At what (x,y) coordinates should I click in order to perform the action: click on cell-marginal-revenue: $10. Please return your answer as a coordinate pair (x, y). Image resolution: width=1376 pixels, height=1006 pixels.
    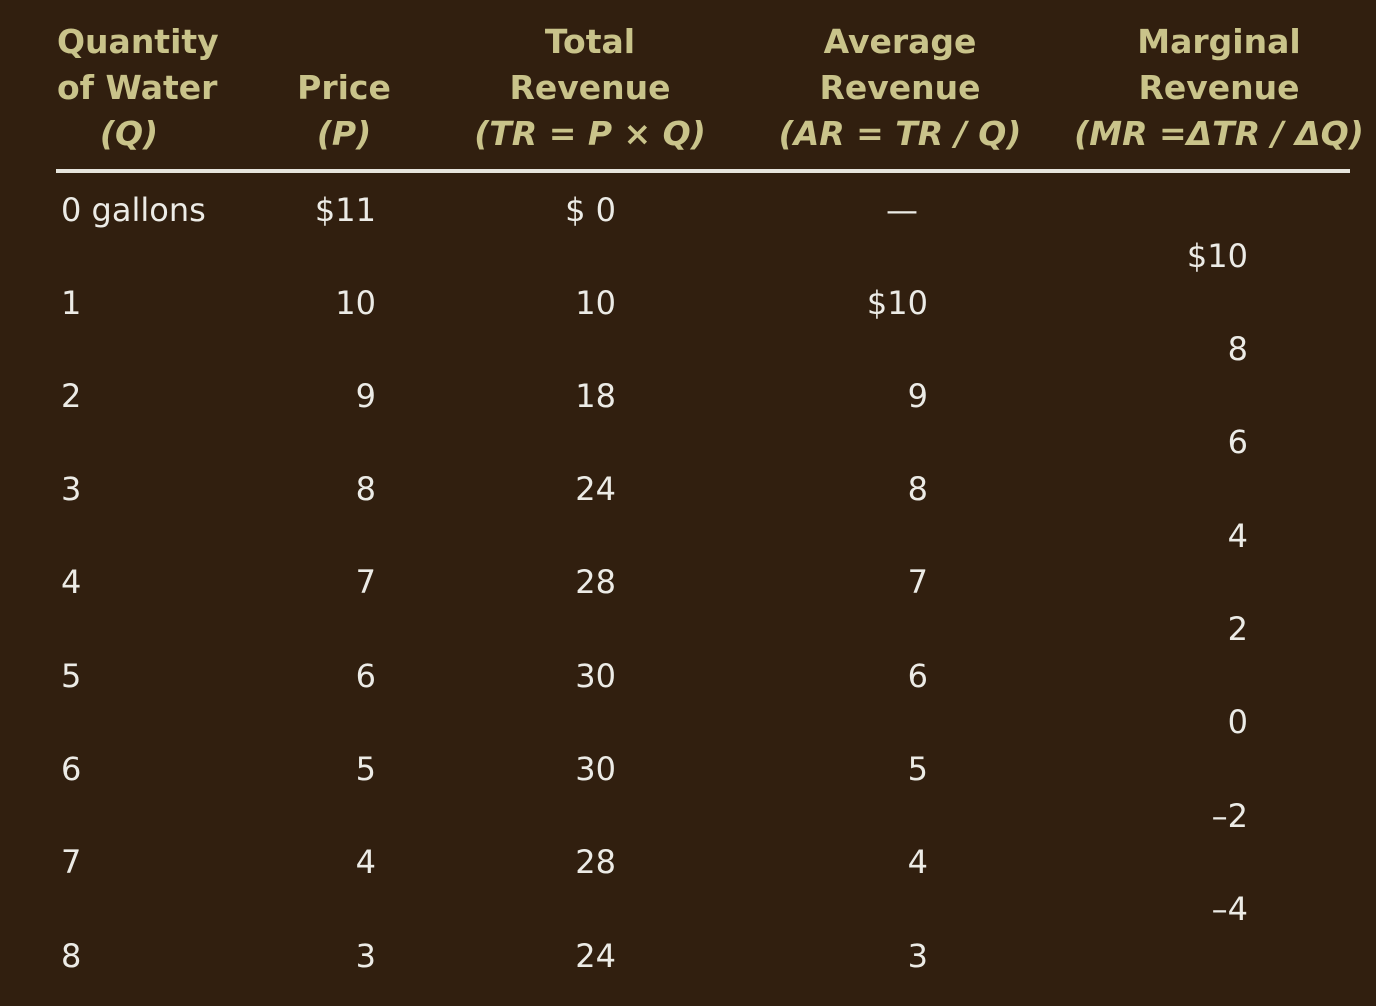
    Looking at the image, I should click on (1217, 256).